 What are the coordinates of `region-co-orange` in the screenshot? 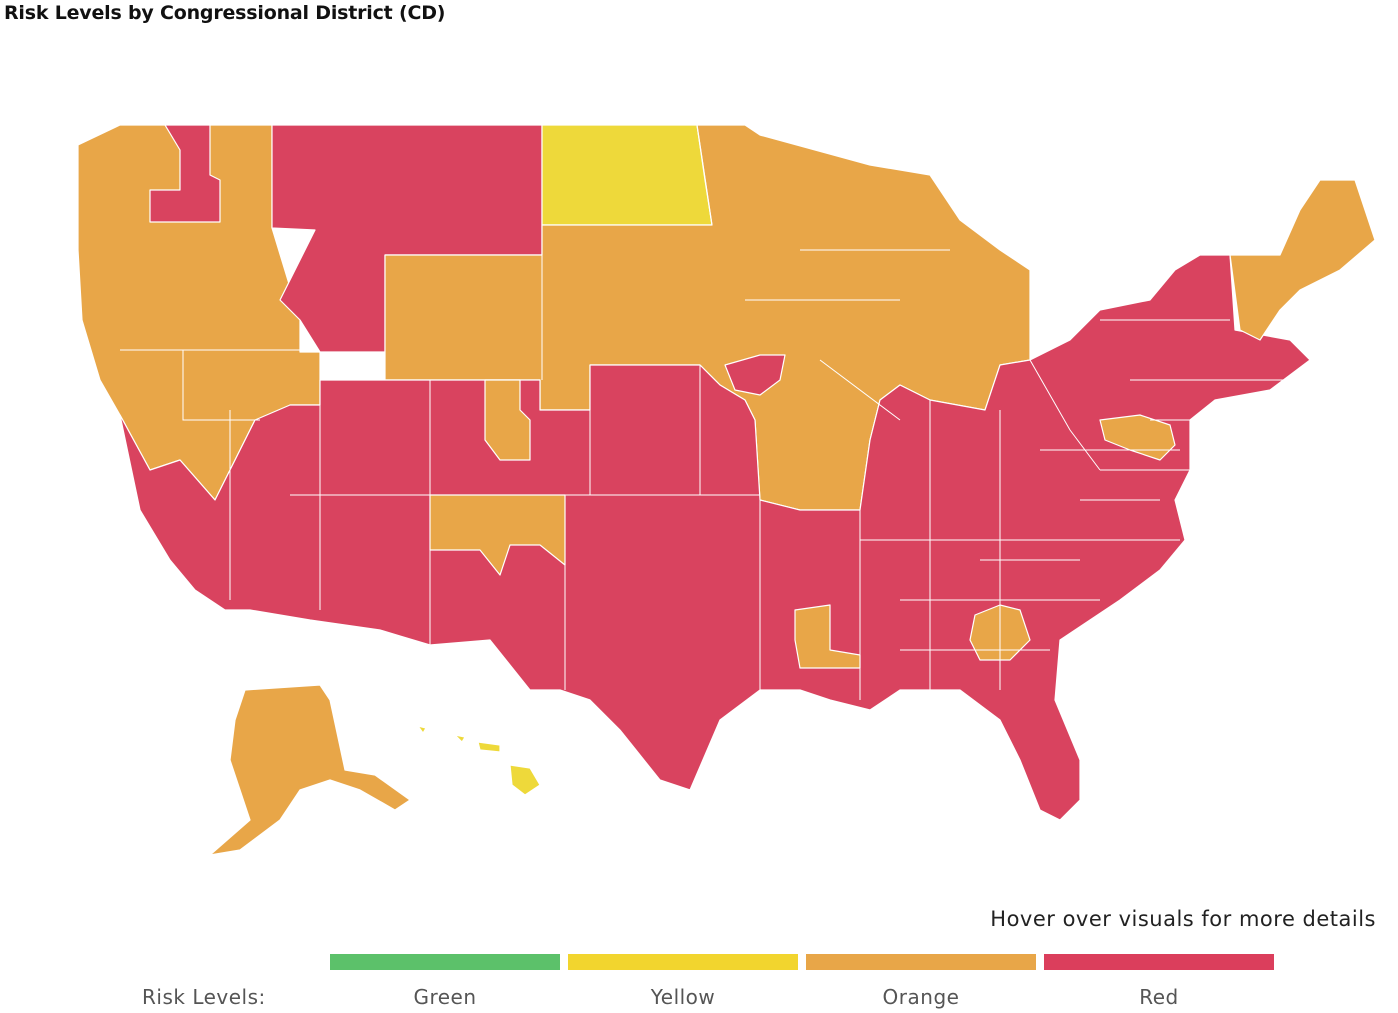 It's located at (507, 420).